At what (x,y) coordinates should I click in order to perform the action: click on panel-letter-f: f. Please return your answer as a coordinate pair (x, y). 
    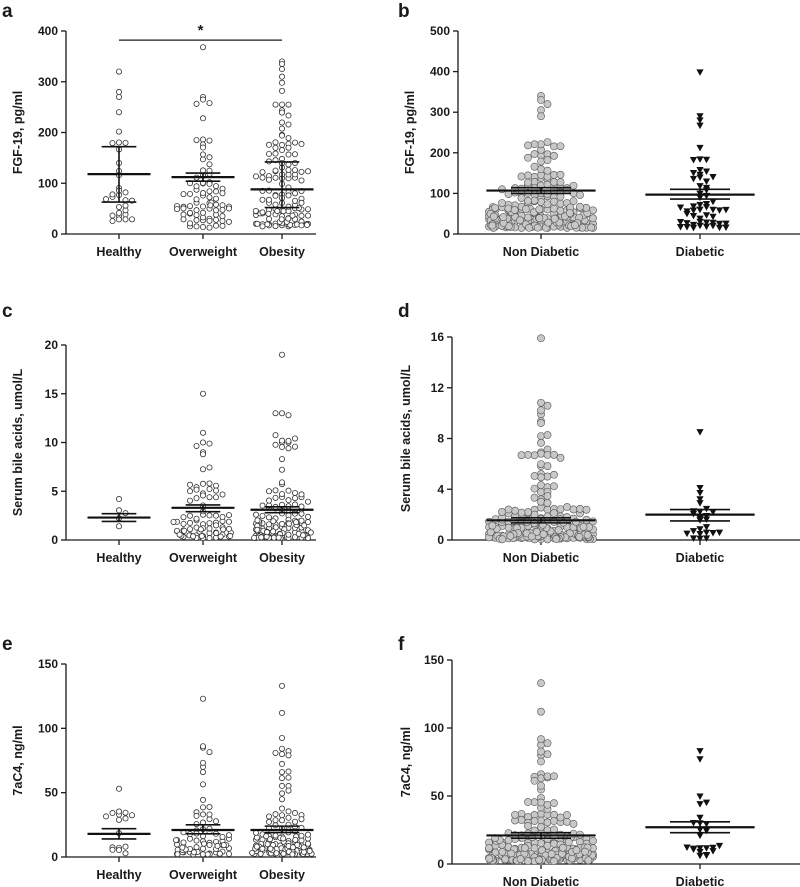
    Looking at the image, I should click on (401, 644).